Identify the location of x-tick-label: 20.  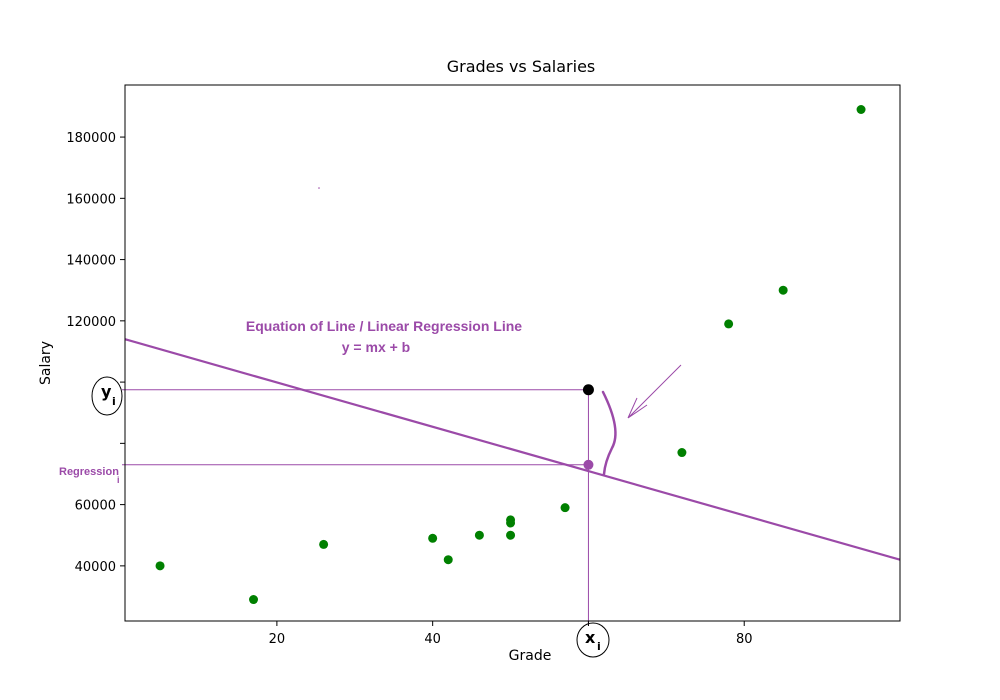
(277, 639).